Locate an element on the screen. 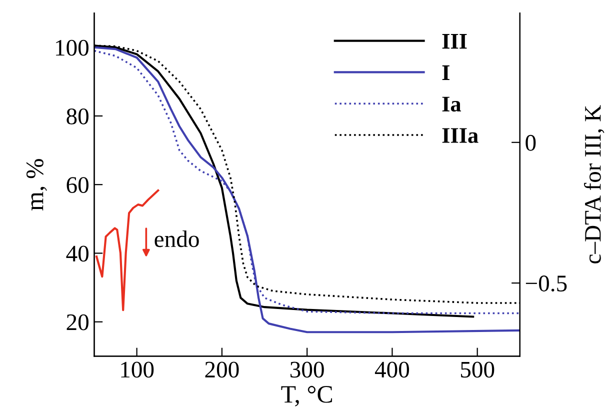 The width and height of the screenshot is (616, 420). x-tick-label: 200 is located at coordinates (222, 370).